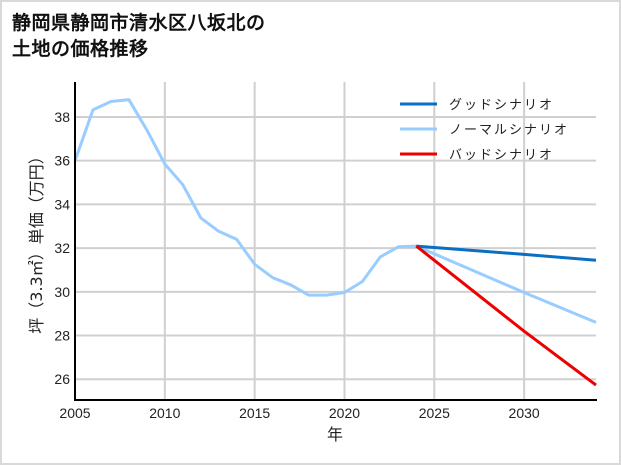 This screenshot has height=465, width=621. What do you see at coordinates (501, 155) in the screenshot?
I see `legend-label-bad: バッドシナリオ` at bounding box center [501, 155].